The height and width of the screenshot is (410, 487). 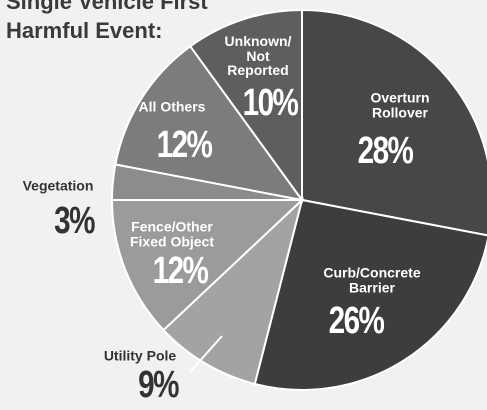 What do you see at coordinates (206, 354) in the screenshot?
I see `leader-line` at bounding box center [206, 354].